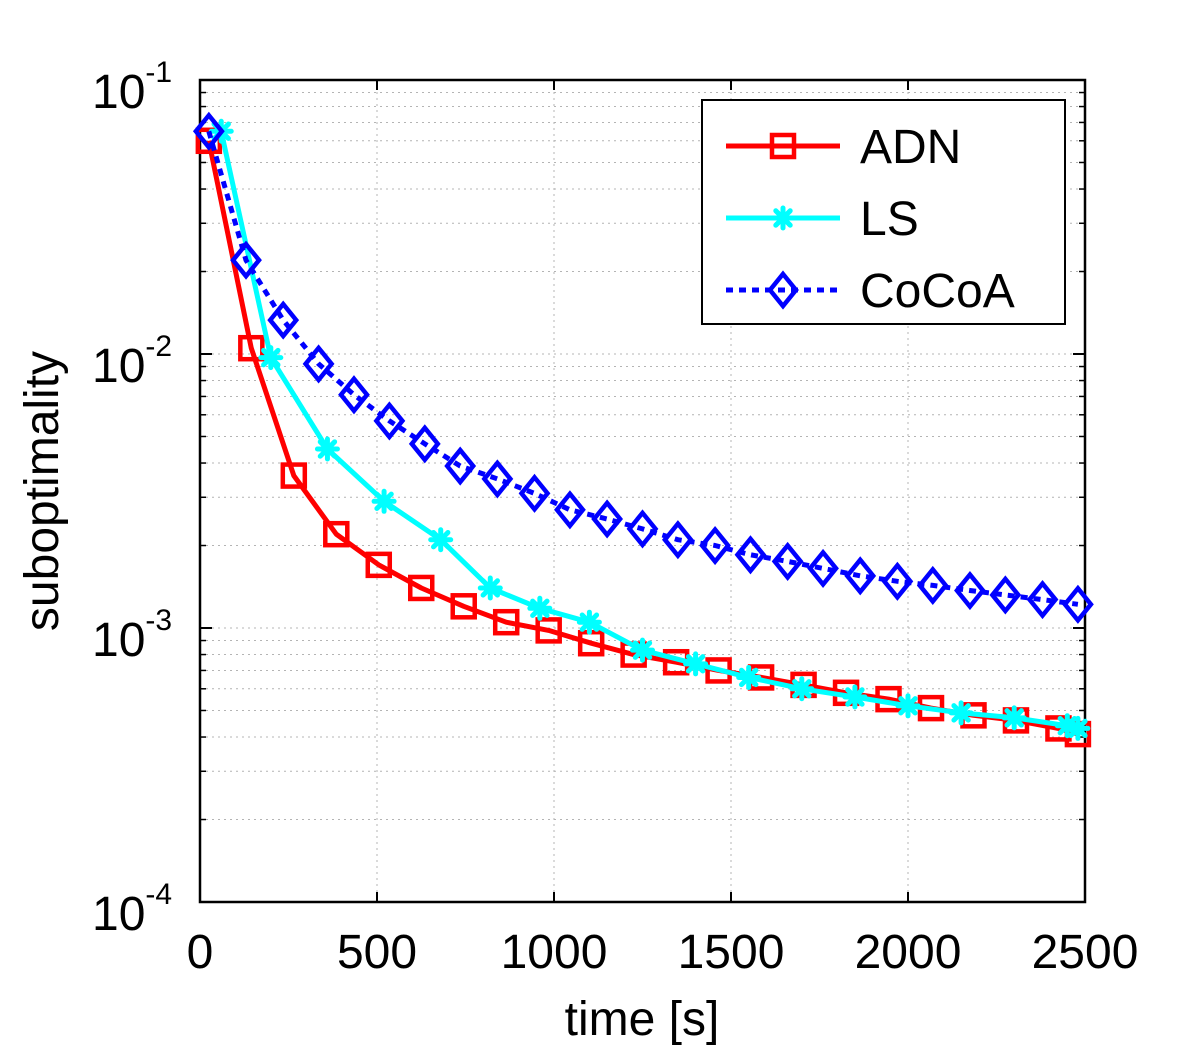 Image resolution: width=1200 pixels, height=1050 pixels. I want to click on x-tick-label: 1000, so click(554, 952).